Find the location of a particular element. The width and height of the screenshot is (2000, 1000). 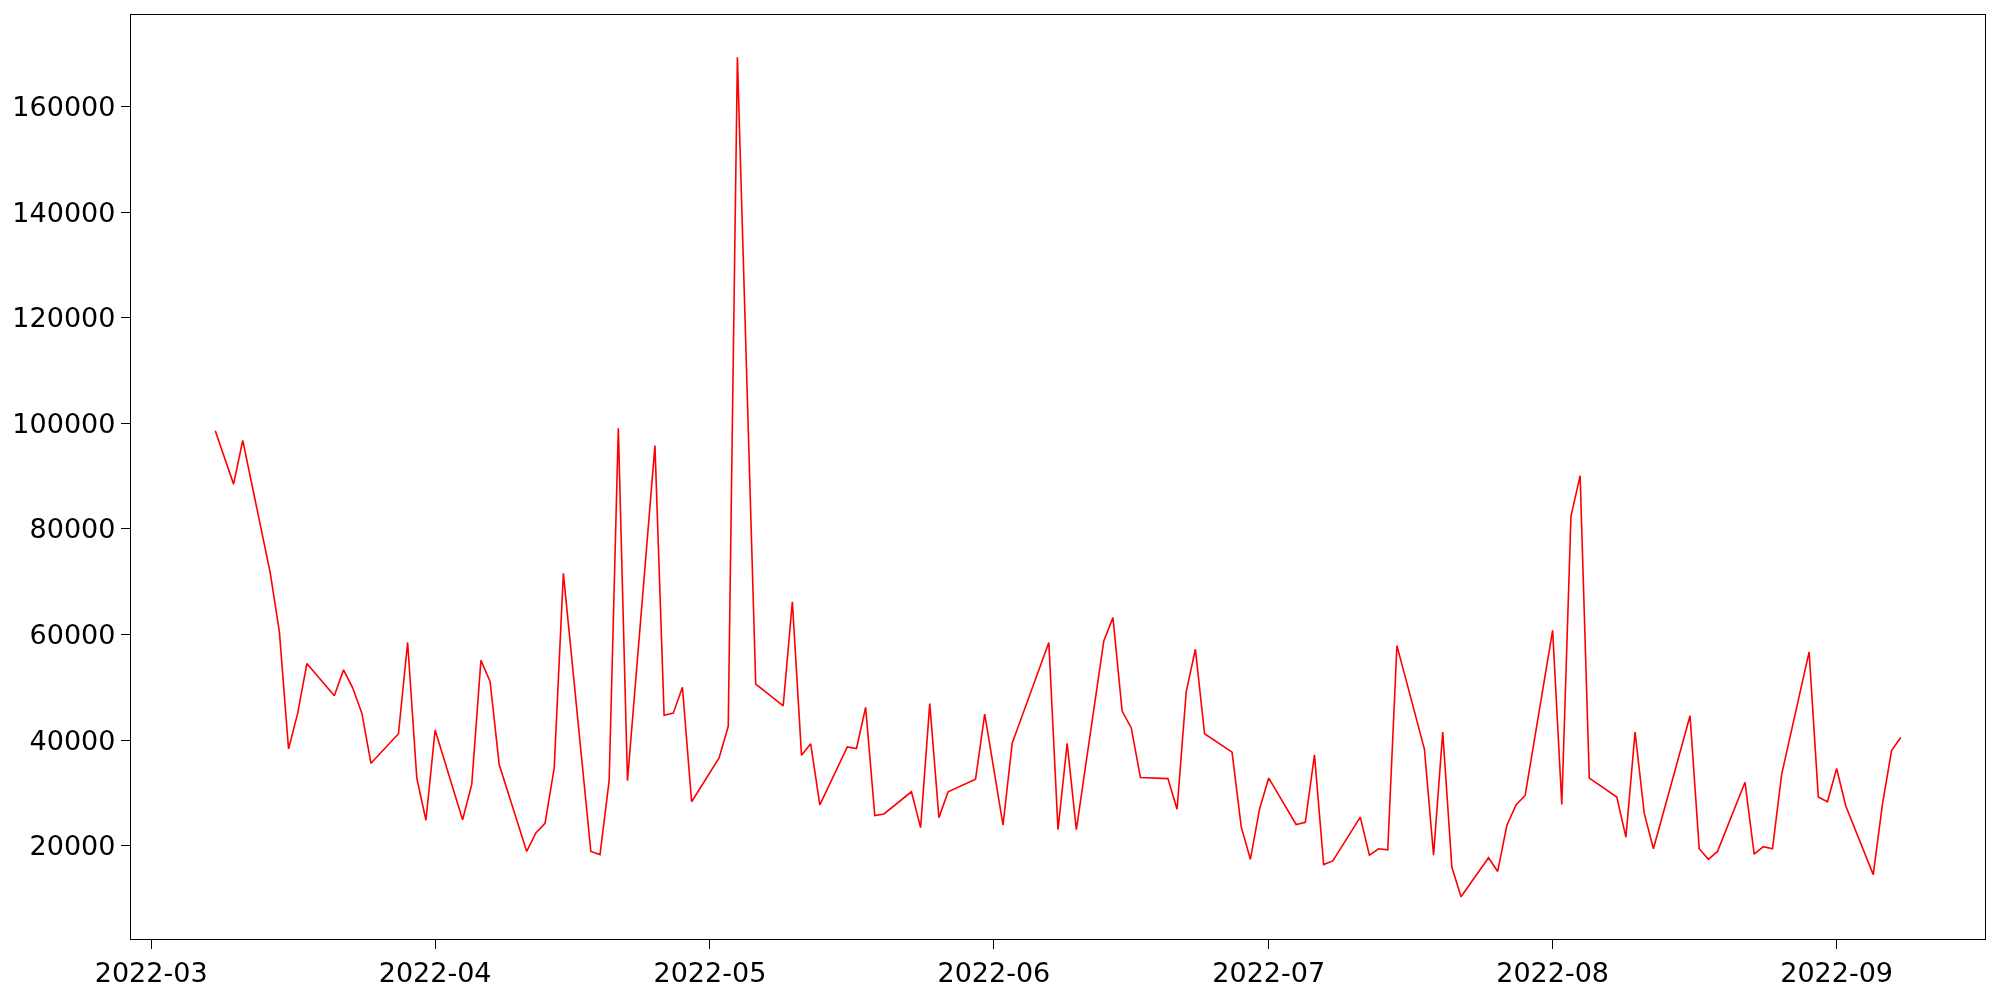

x-tick-label: 2022-05 is located at coordinates (710, 972).